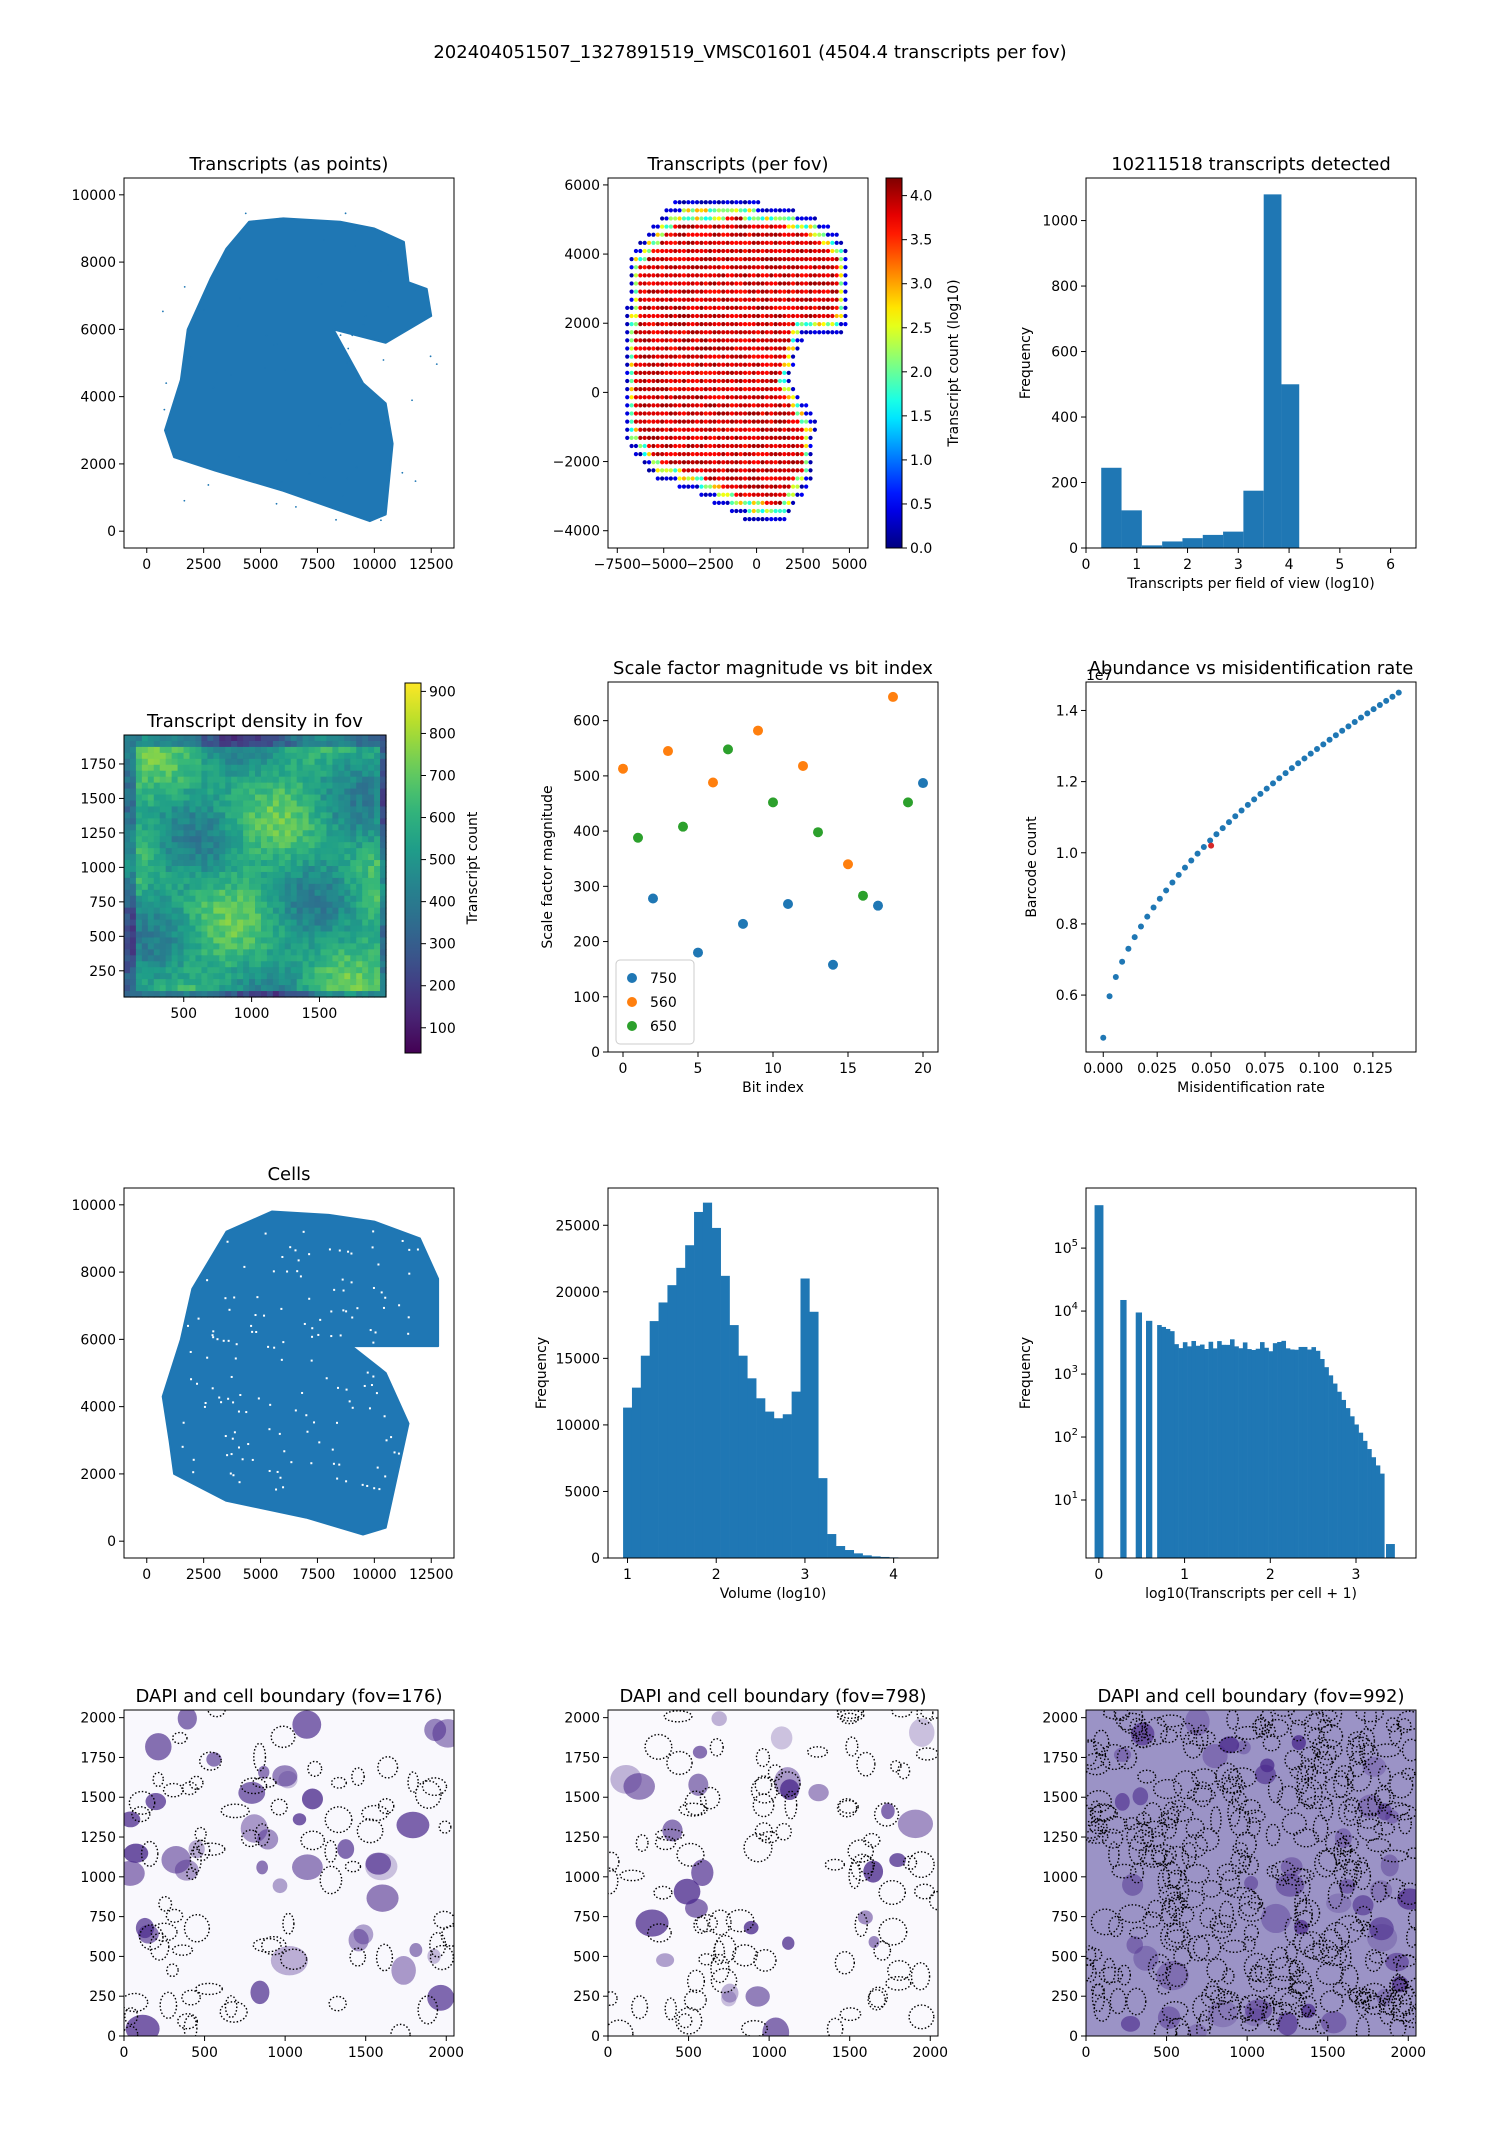  What do you see at coordinates (582, 1798) in the screenshot?
I see `y-tick-label: 1500` at bounding box center [582, 1798].